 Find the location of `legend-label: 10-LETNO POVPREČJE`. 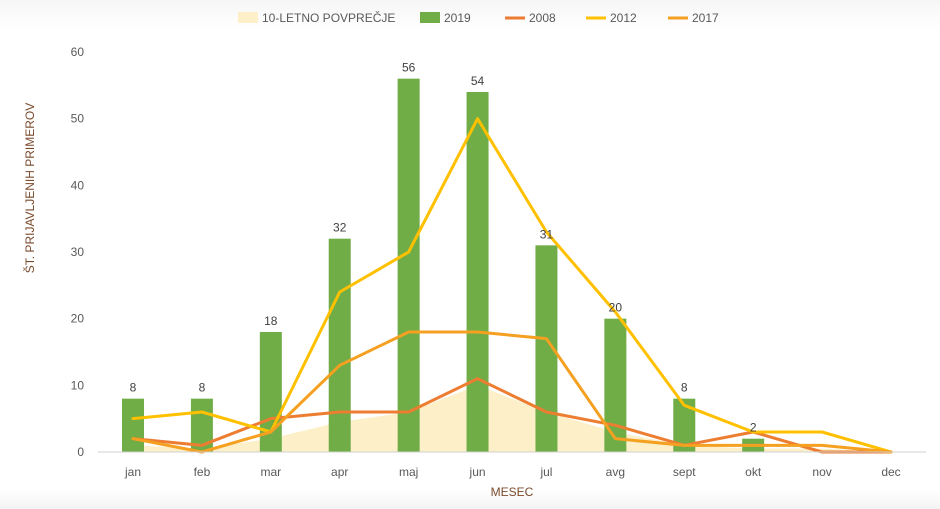

legend-label: 10-LETNO POVPREČJE is located at coordinates (328, 17).